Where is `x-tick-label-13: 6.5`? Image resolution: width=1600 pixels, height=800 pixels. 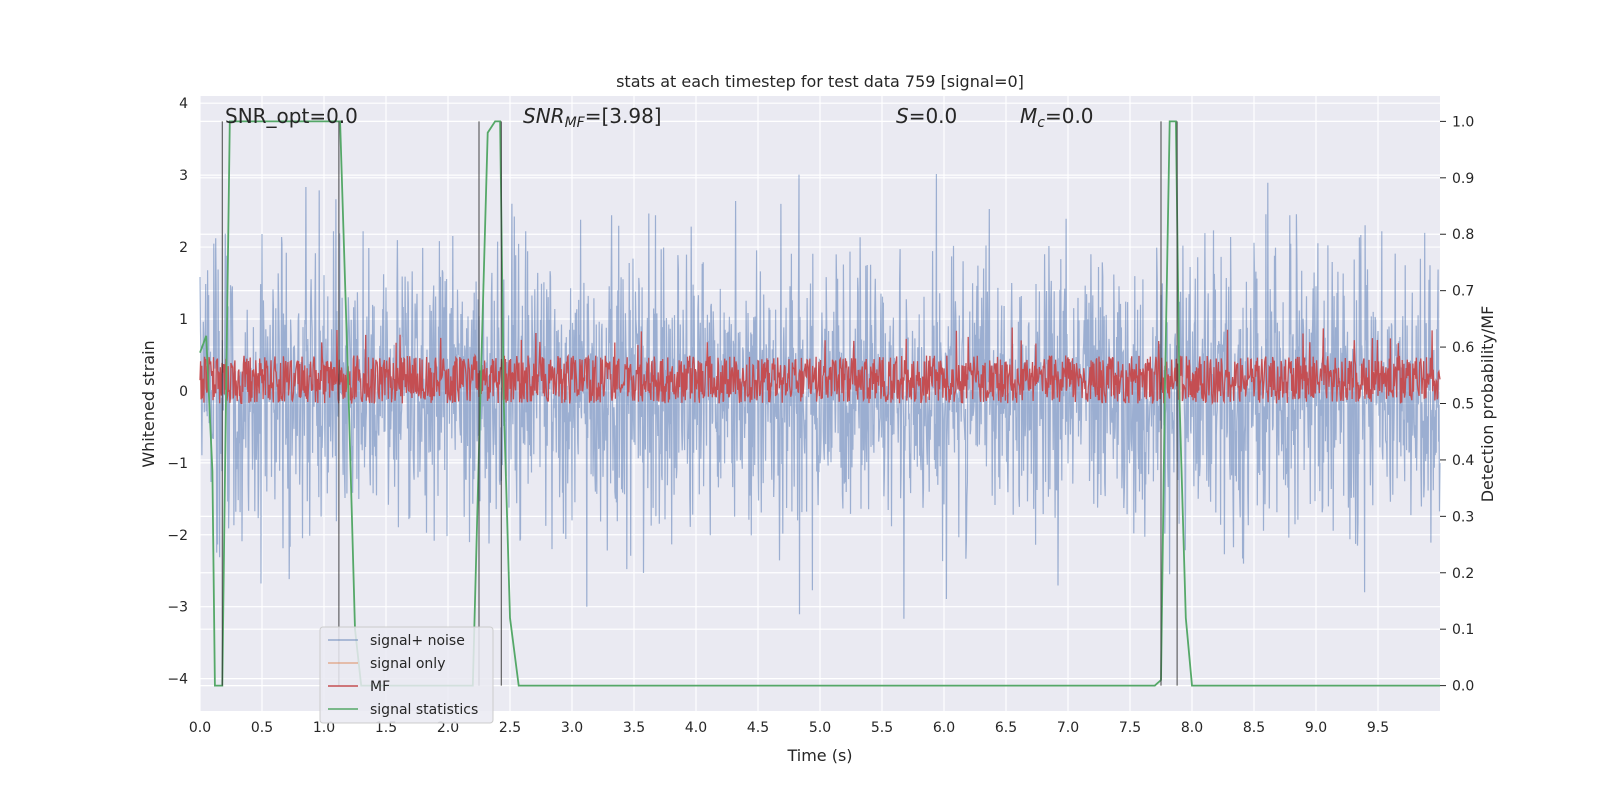
x-tick-label-13: 6.5 is located at coordinates (1006, 728).